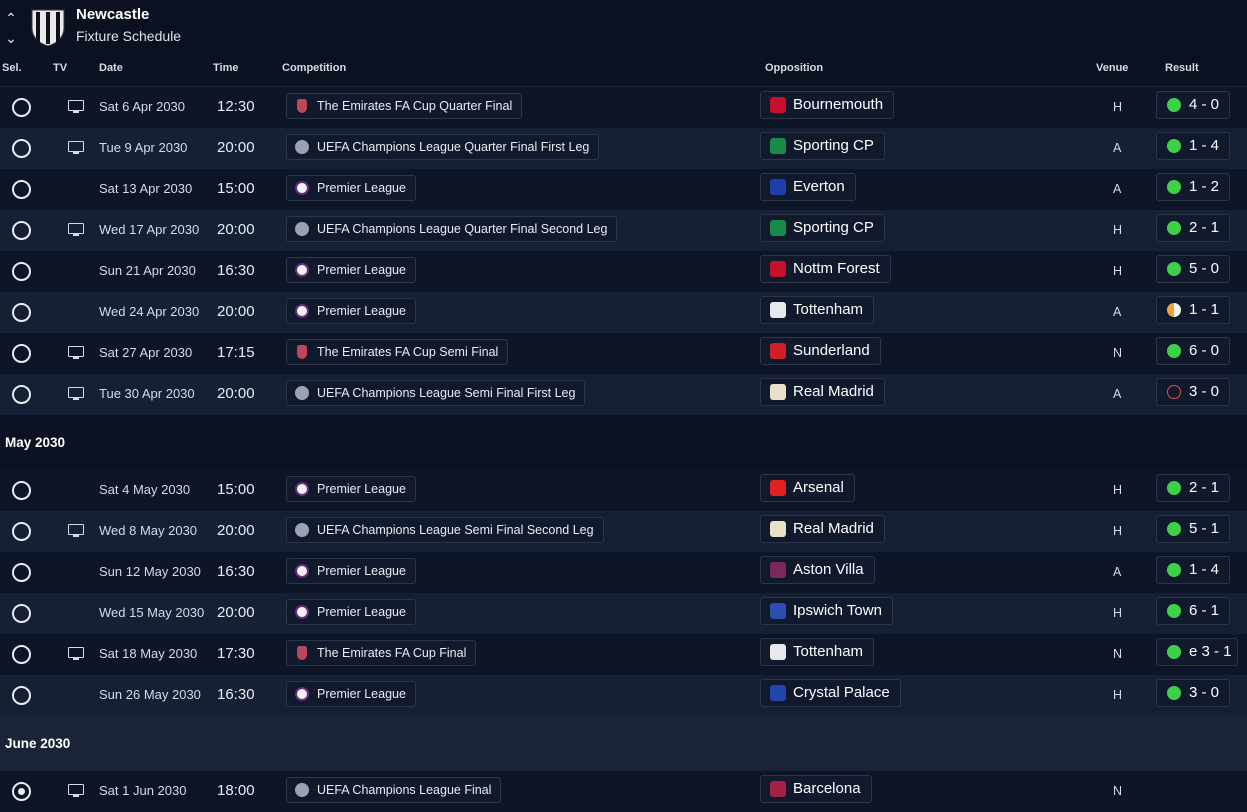 The width and height of the screenshot is (1247, 812). What do you see at coordinates (1112, 68) in the screenshot?
I see `header-venue: Venue` at bounding box center [1112, 68].